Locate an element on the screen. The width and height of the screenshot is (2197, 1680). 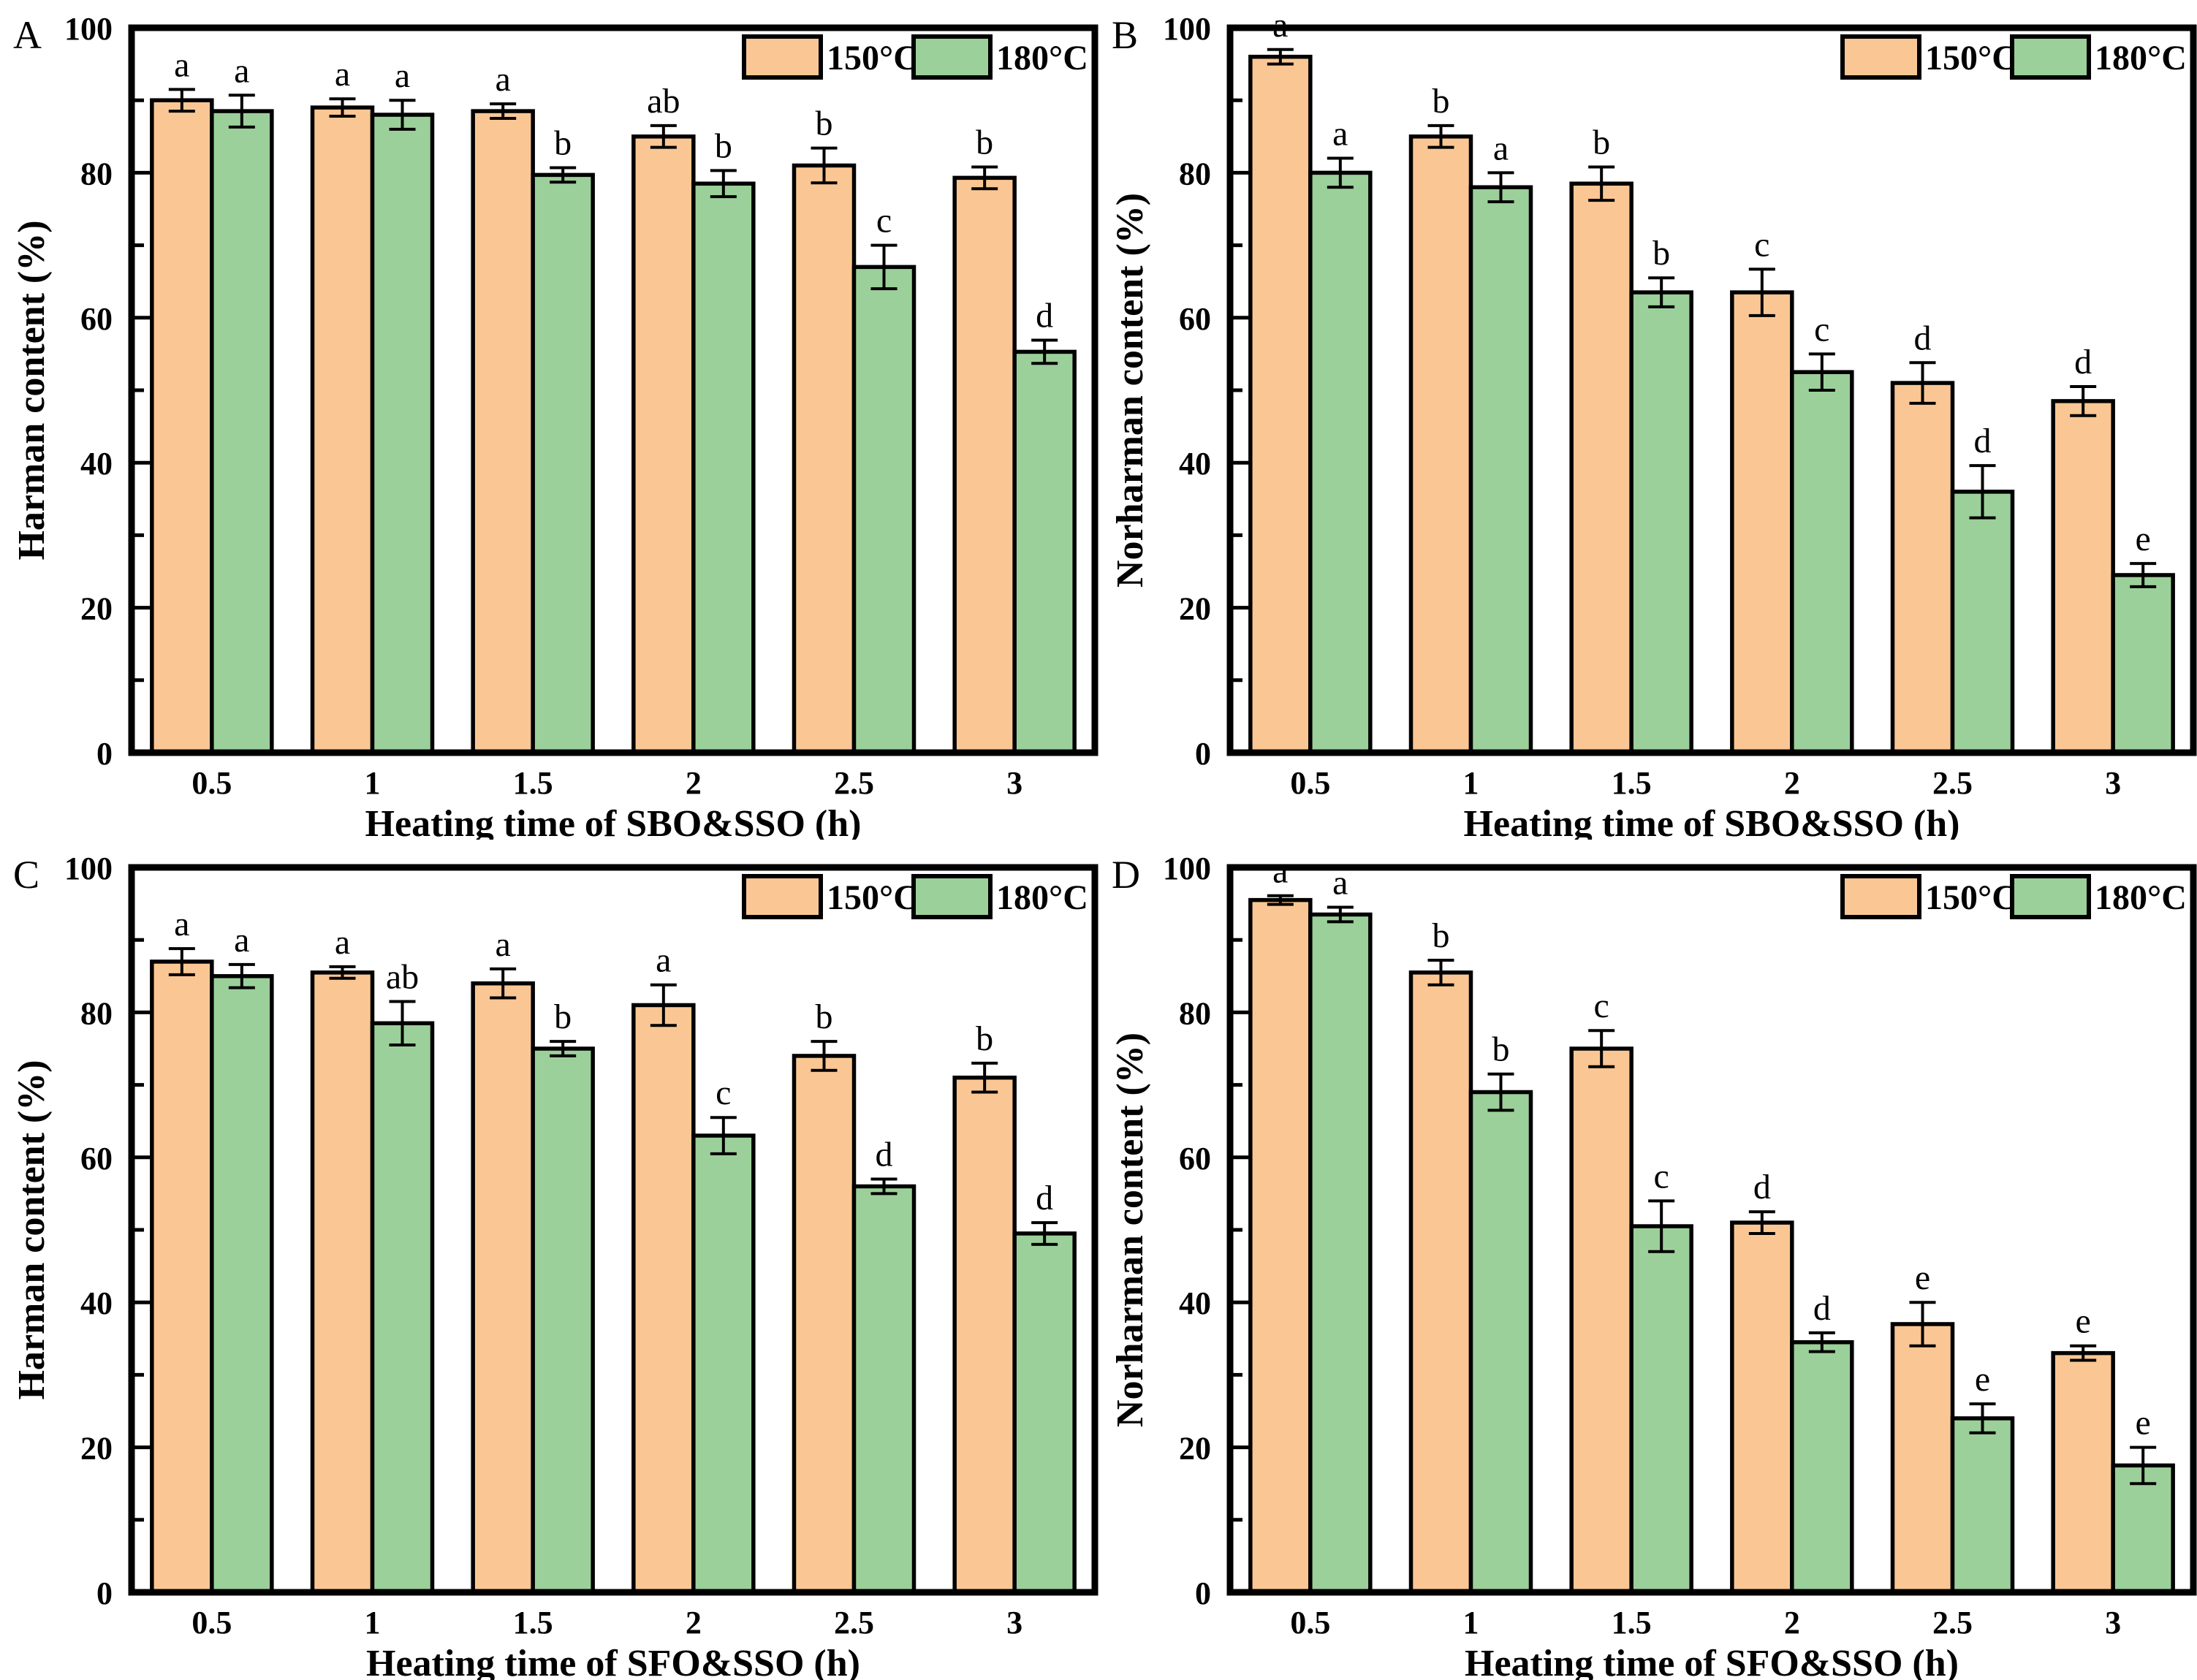
bar-D-2.5h-180°C is located at coordinates (1982, 1505).